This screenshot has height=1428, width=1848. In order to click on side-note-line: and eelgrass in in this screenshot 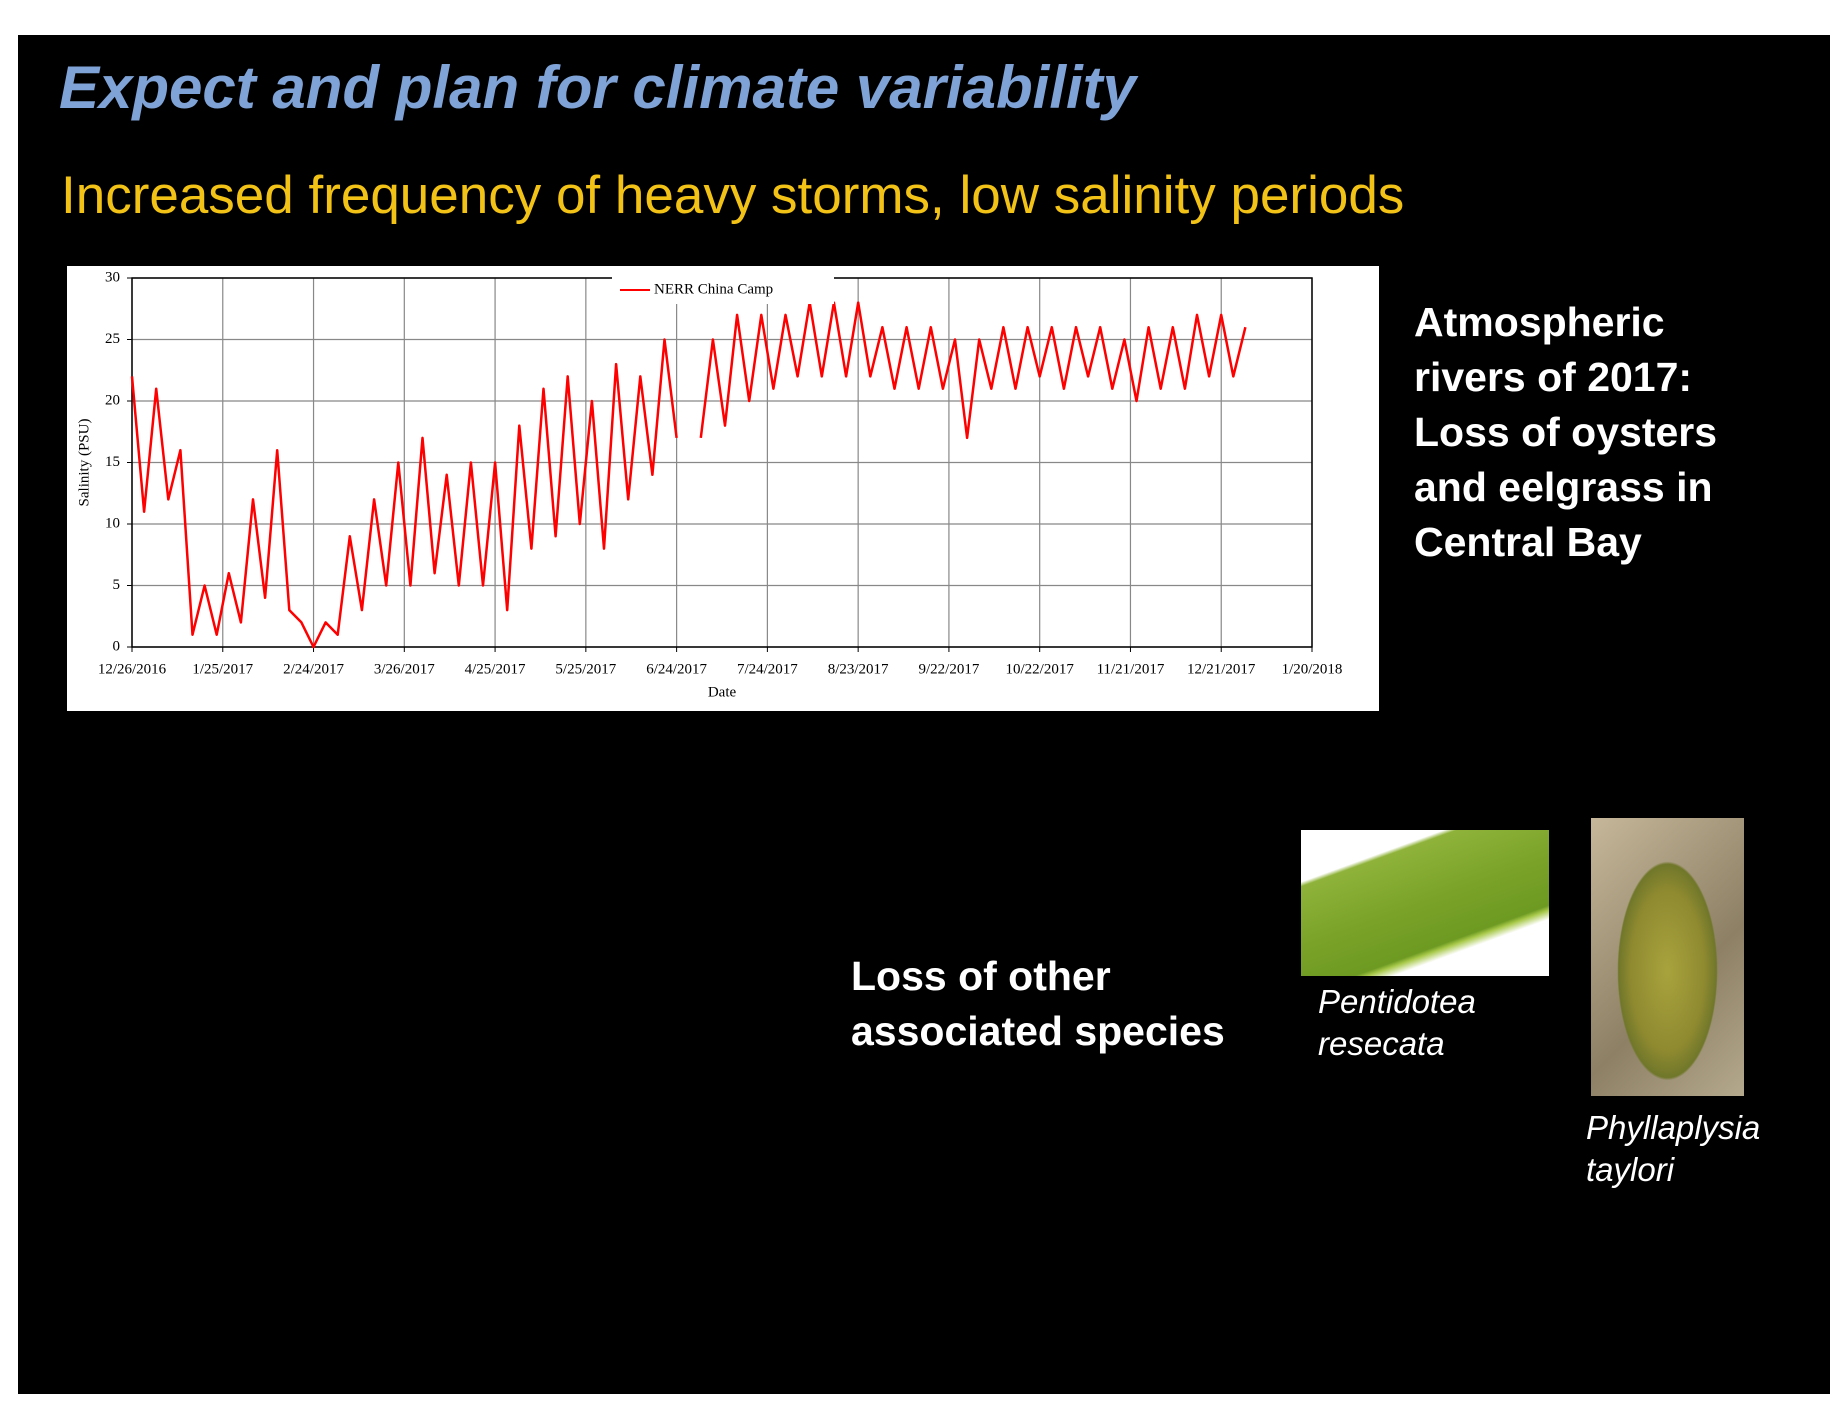, I will do `click(1563, 487)`.